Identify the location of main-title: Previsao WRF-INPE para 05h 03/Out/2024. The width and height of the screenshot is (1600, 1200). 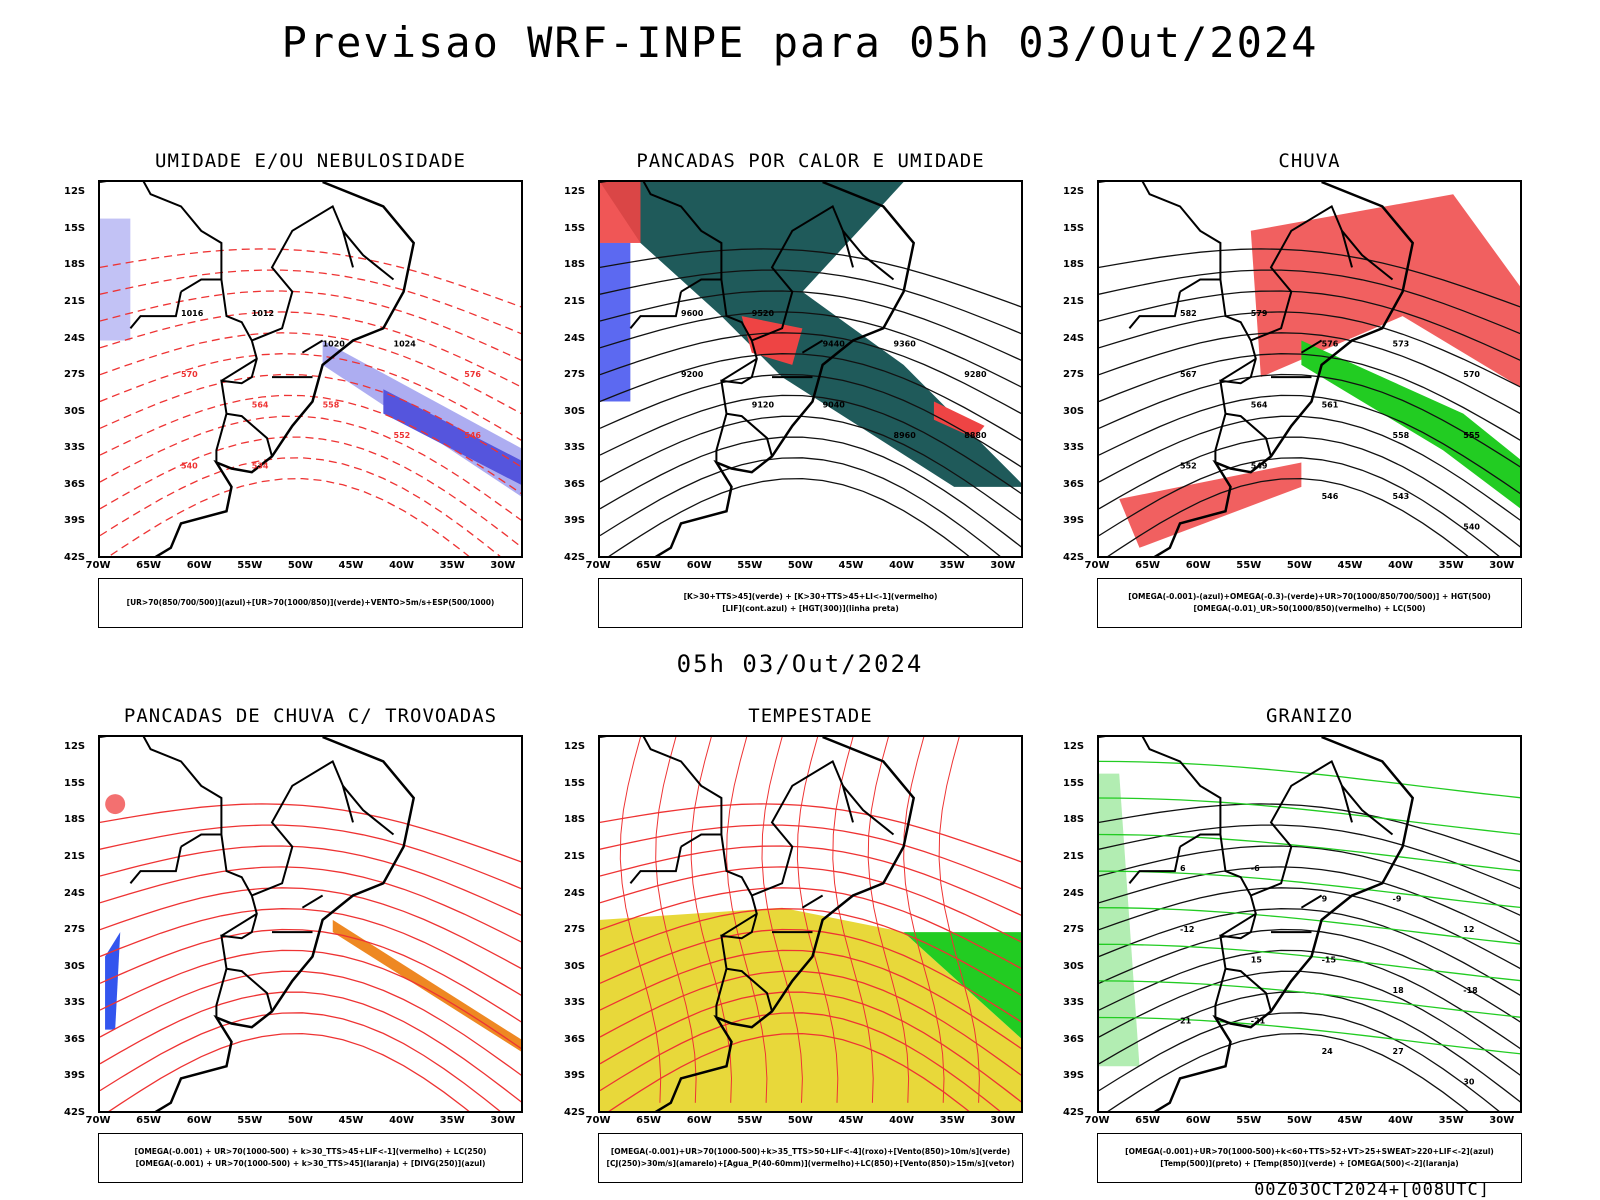
(800, 42).